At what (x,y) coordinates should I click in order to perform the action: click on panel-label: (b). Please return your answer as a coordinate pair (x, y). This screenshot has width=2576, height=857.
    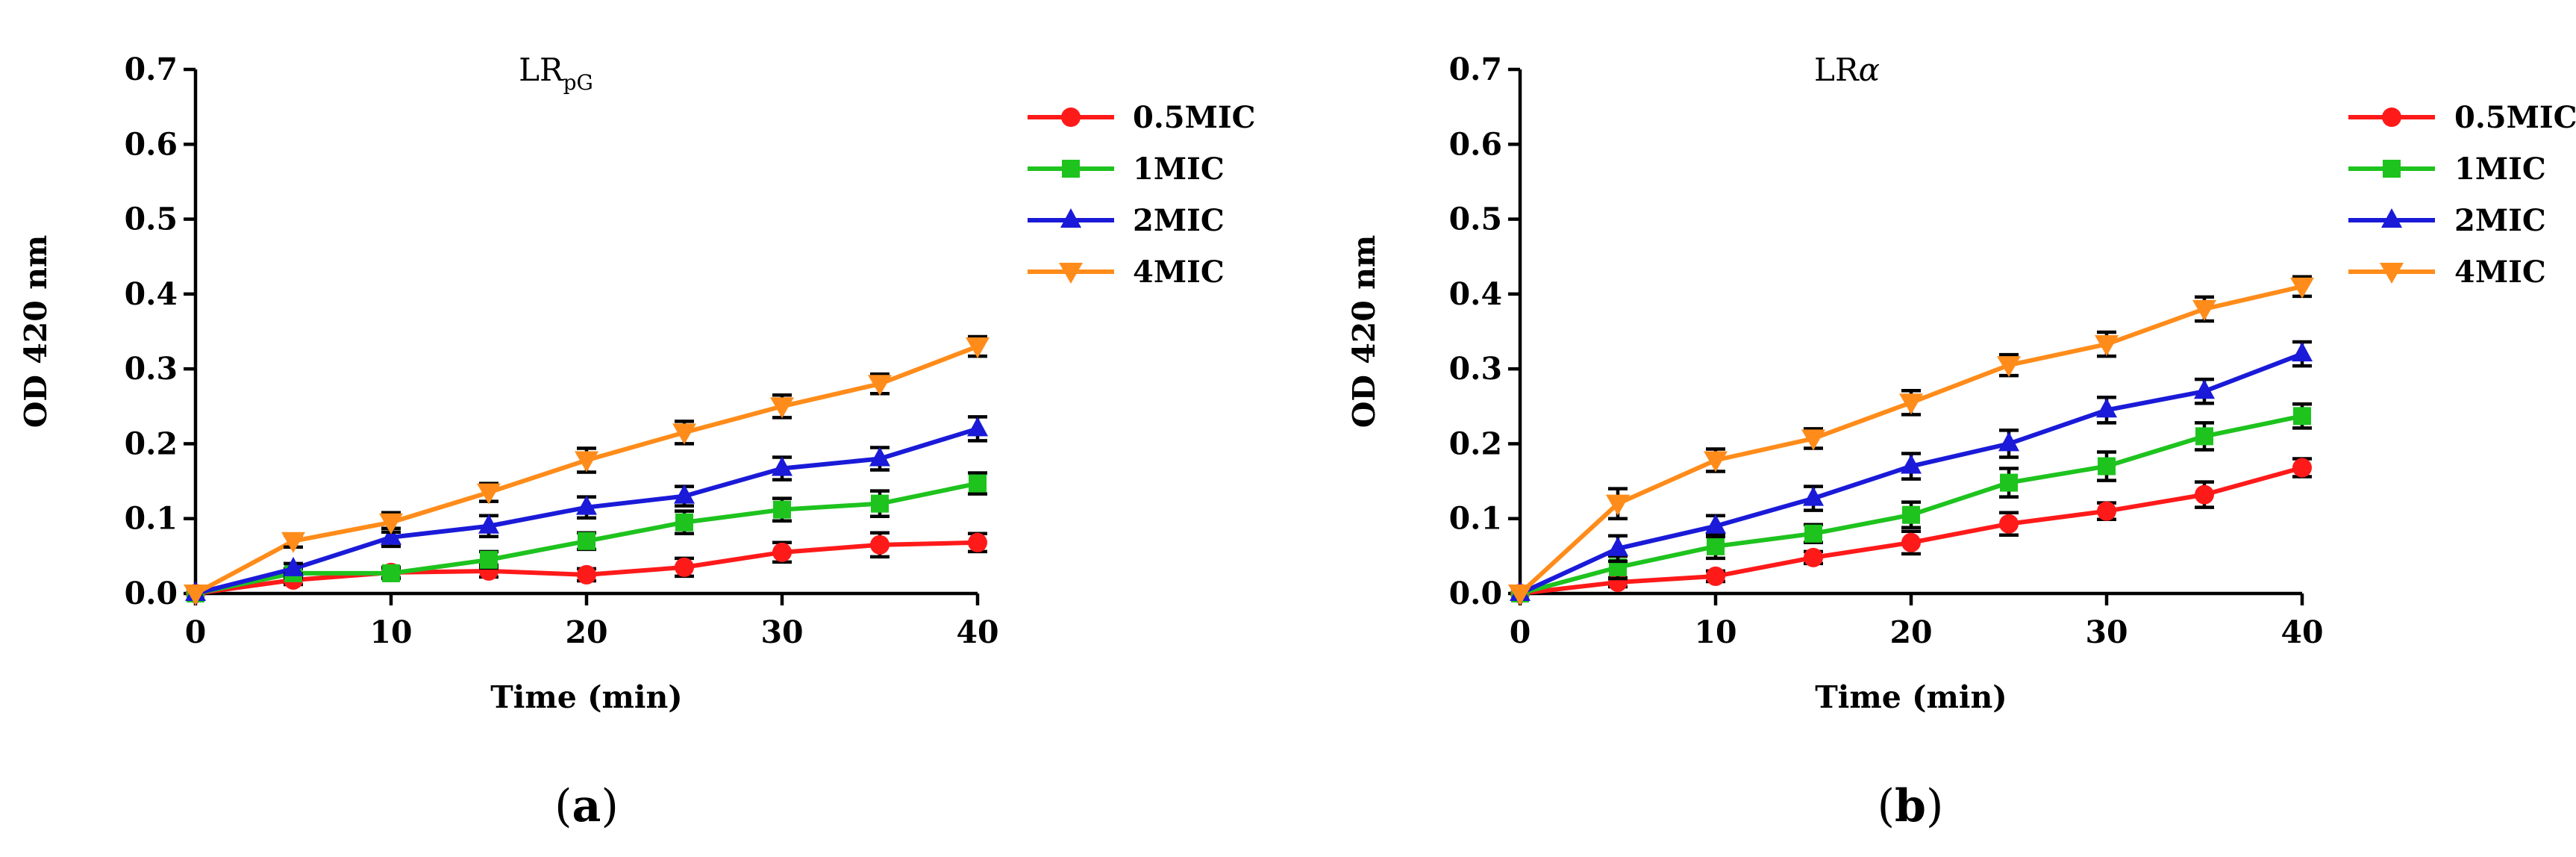
    Looking at the image, I should click on (1911, 806).